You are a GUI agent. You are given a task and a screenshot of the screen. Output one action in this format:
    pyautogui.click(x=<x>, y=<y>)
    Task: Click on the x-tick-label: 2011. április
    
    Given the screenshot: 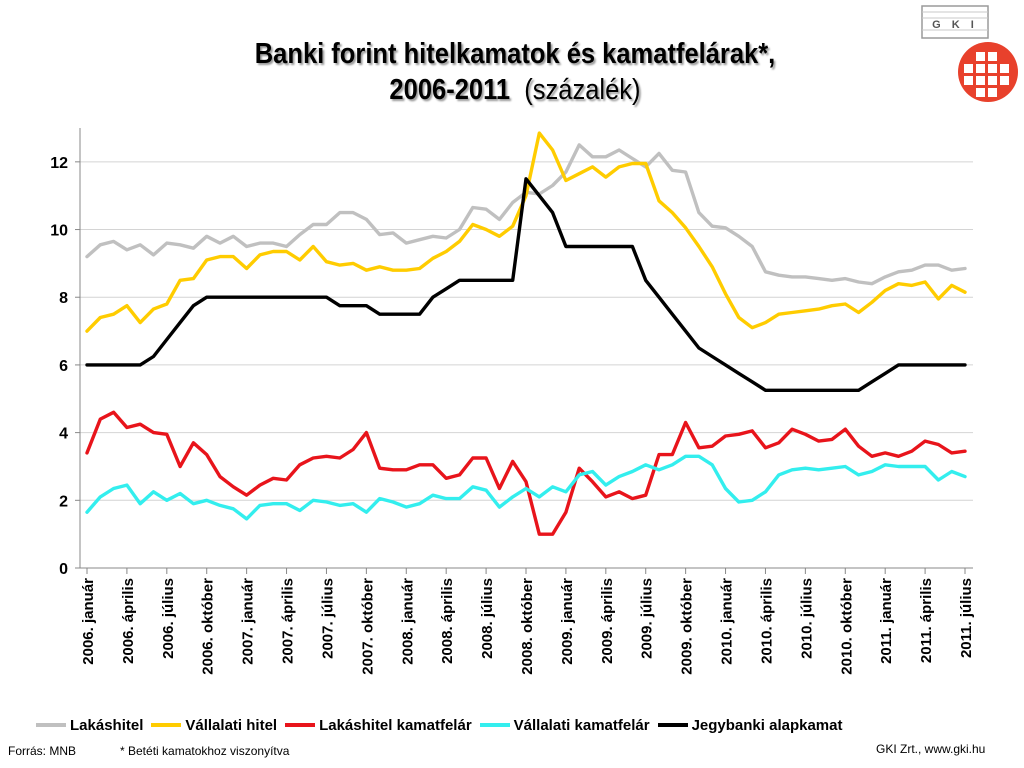 What is the action you would take?
    pyautogui.click(x=926, y=620)
    